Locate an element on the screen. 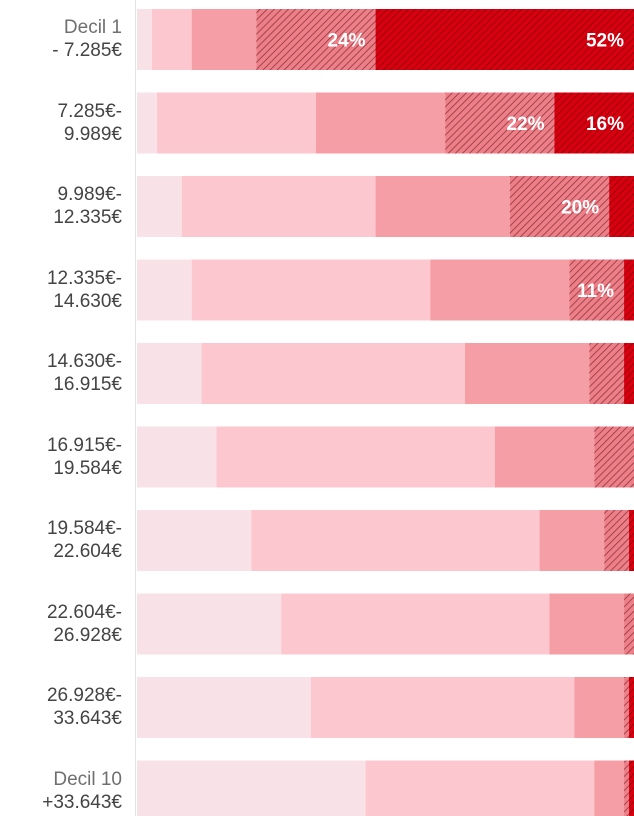 The image size is (634, 816). category-label: 19.584€- 22.604€ is located at coordinates (61, 540).